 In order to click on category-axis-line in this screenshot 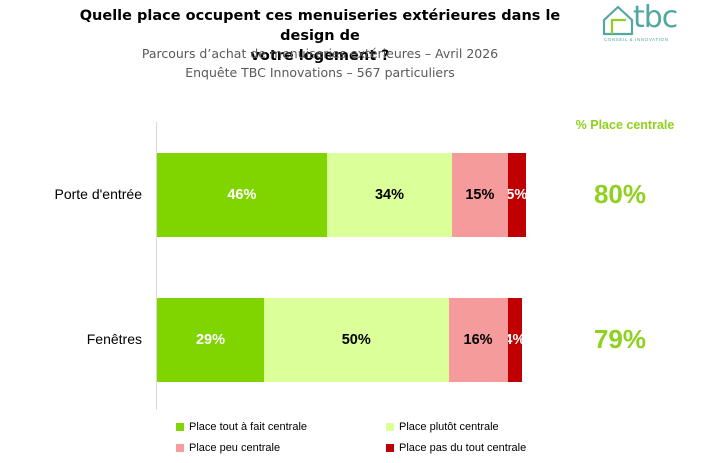, I will do `click(156, 266)`.